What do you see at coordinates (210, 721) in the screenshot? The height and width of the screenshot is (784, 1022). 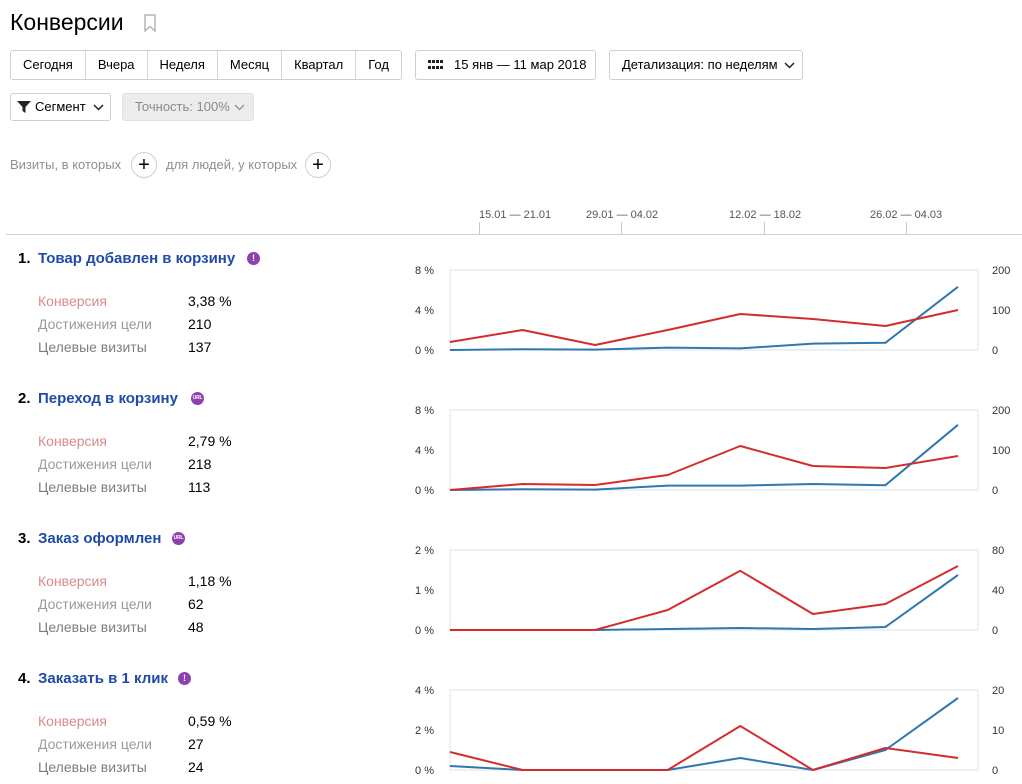 I see `conversion-value: 0,59 %` at bounding box center [210, 721].